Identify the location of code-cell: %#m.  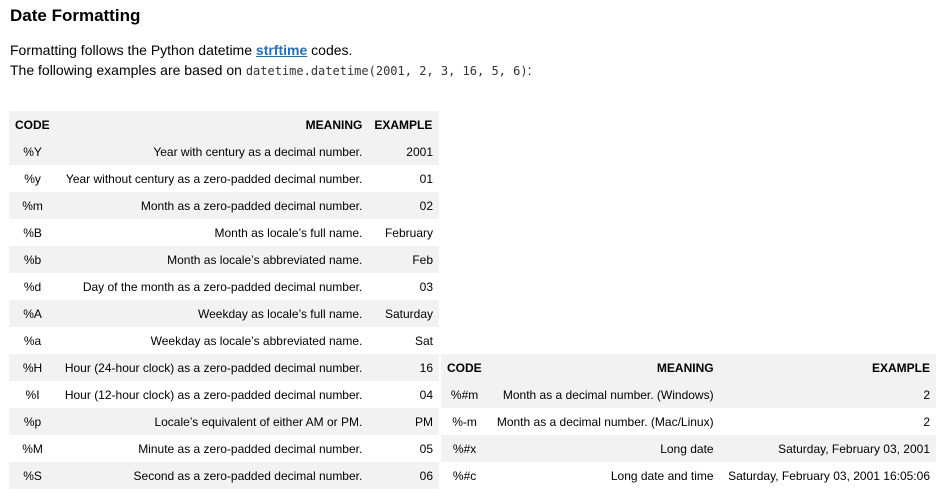
(465, 394).